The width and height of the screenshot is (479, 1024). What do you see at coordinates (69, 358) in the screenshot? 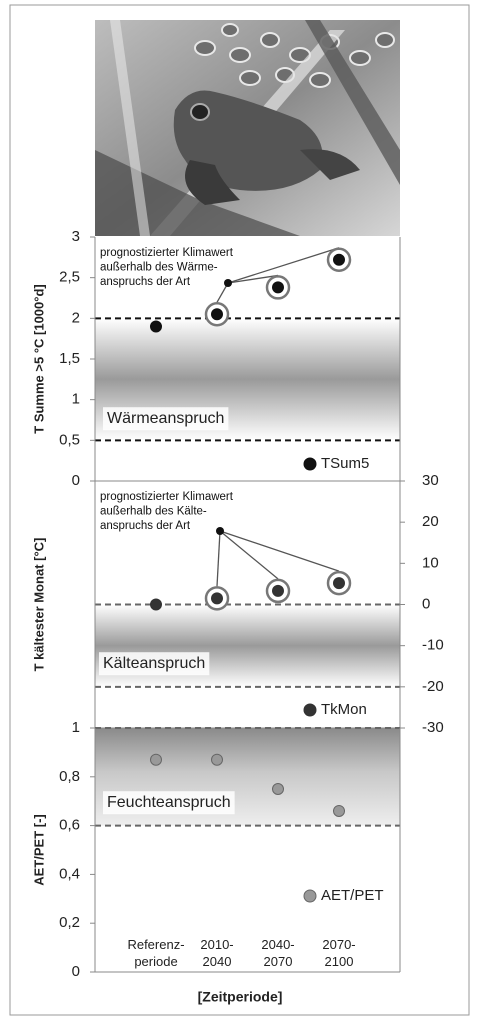
I see `y-tick-label: 1,5` at bounding box center [69, 358].